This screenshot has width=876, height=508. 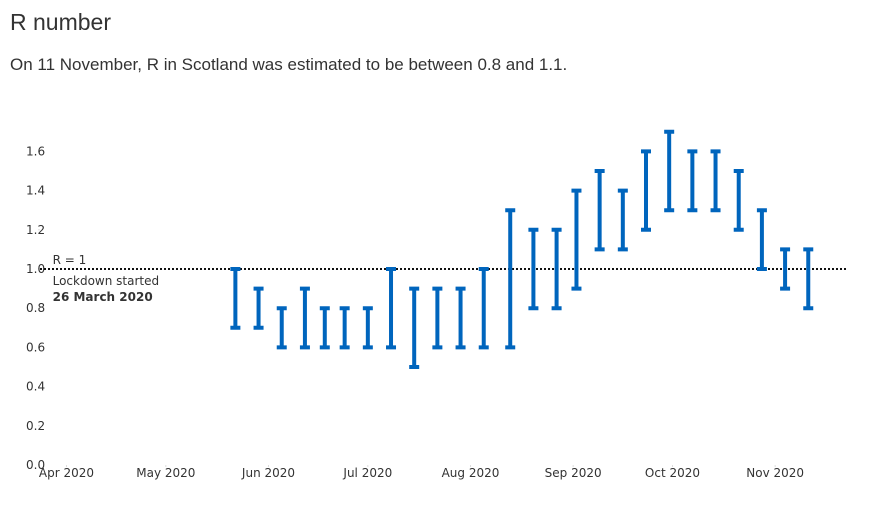 What do you see at coordinates (367, 473) in the screenshot?
I see `x-tick-label: Jul 2020` at bounding box center [367, 473].